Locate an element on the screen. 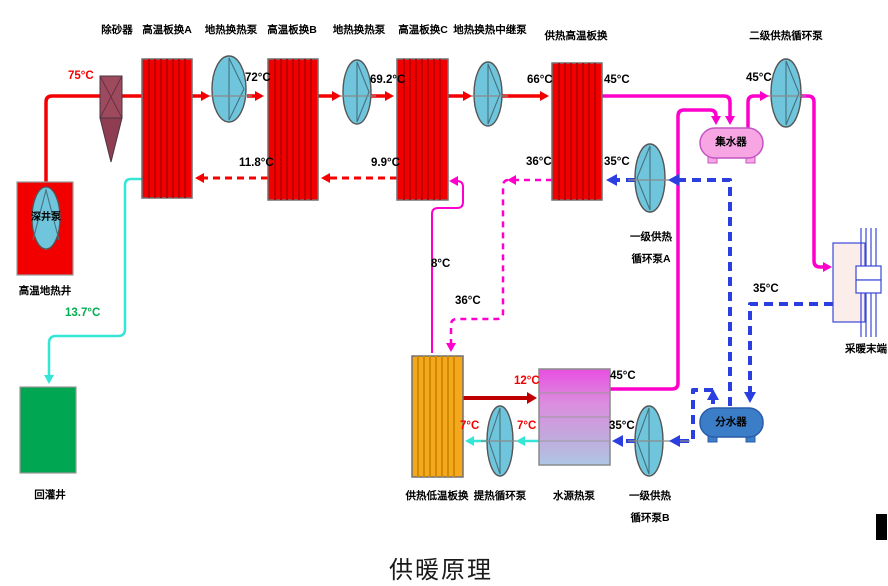 The width and height of the screenshot is (888, 586). label-pump-extract: 提热循环泵 is located at coordinates (500, 496).